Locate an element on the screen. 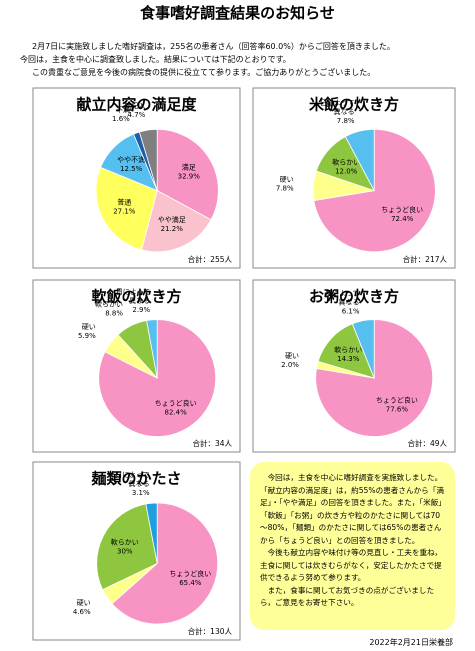  chart-title: お粥の炊き方 is located at coordinates (354, 297).